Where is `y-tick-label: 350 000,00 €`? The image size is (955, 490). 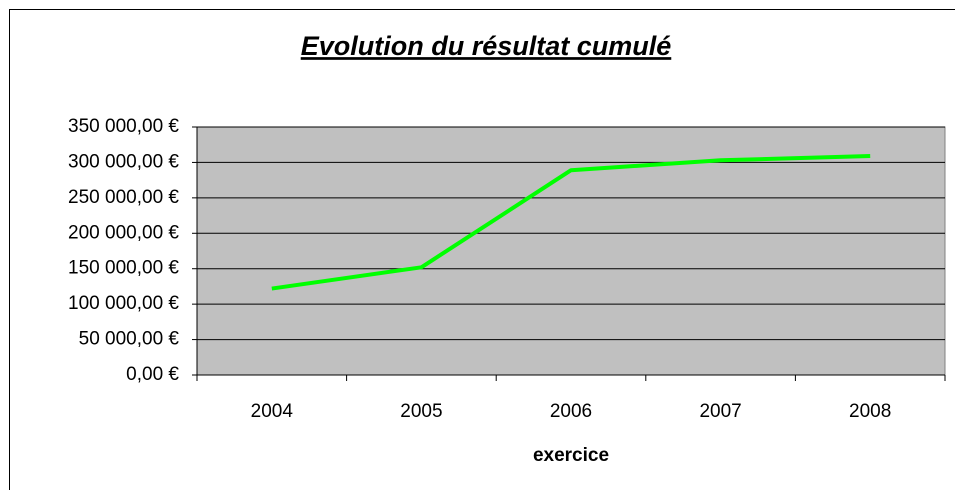 y-tick-label: 350 000,00 € is located at coordinates (123, 126).